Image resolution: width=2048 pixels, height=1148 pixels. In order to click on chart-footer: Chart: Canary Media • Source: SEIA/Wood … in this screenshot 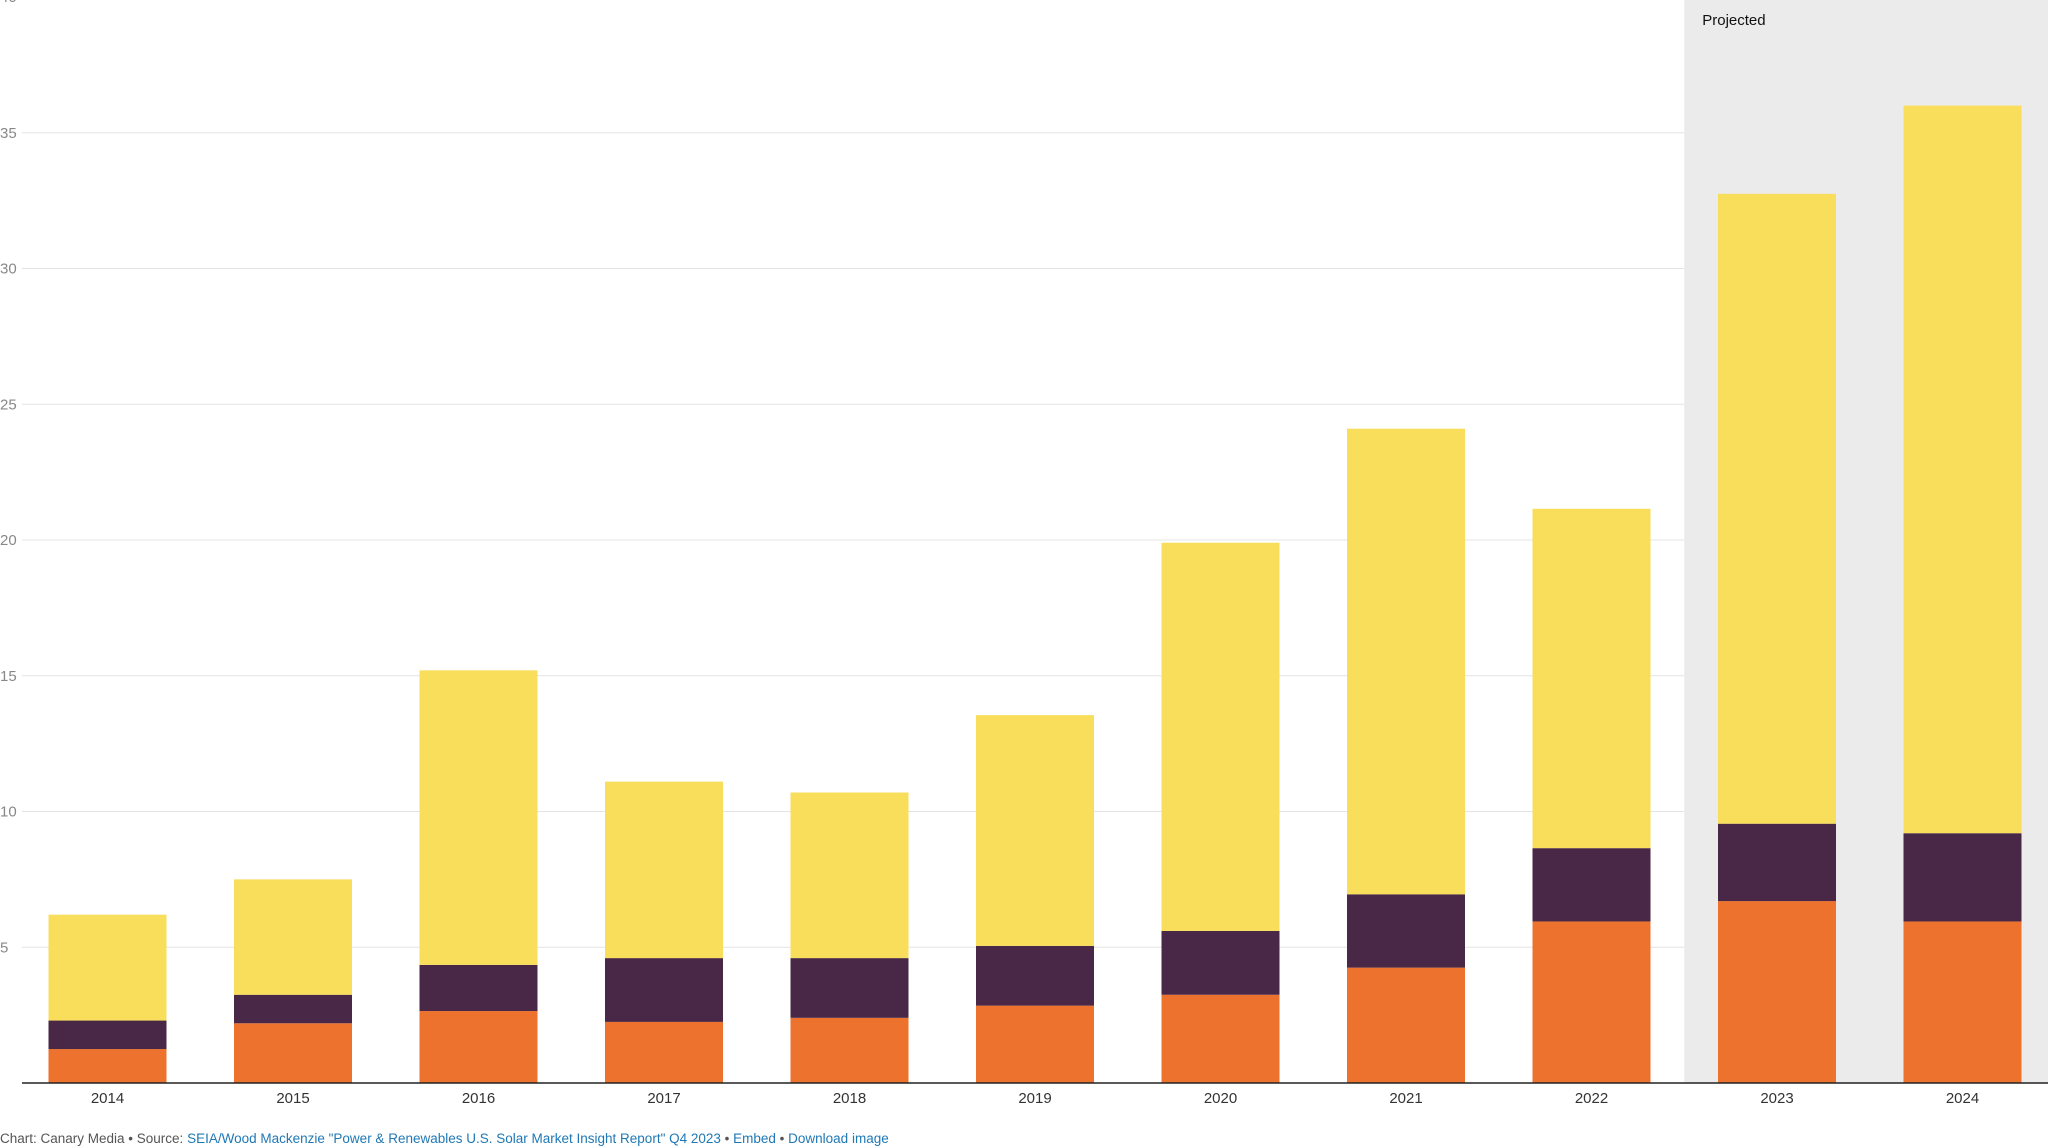, I will do `click(444, 1138)`.